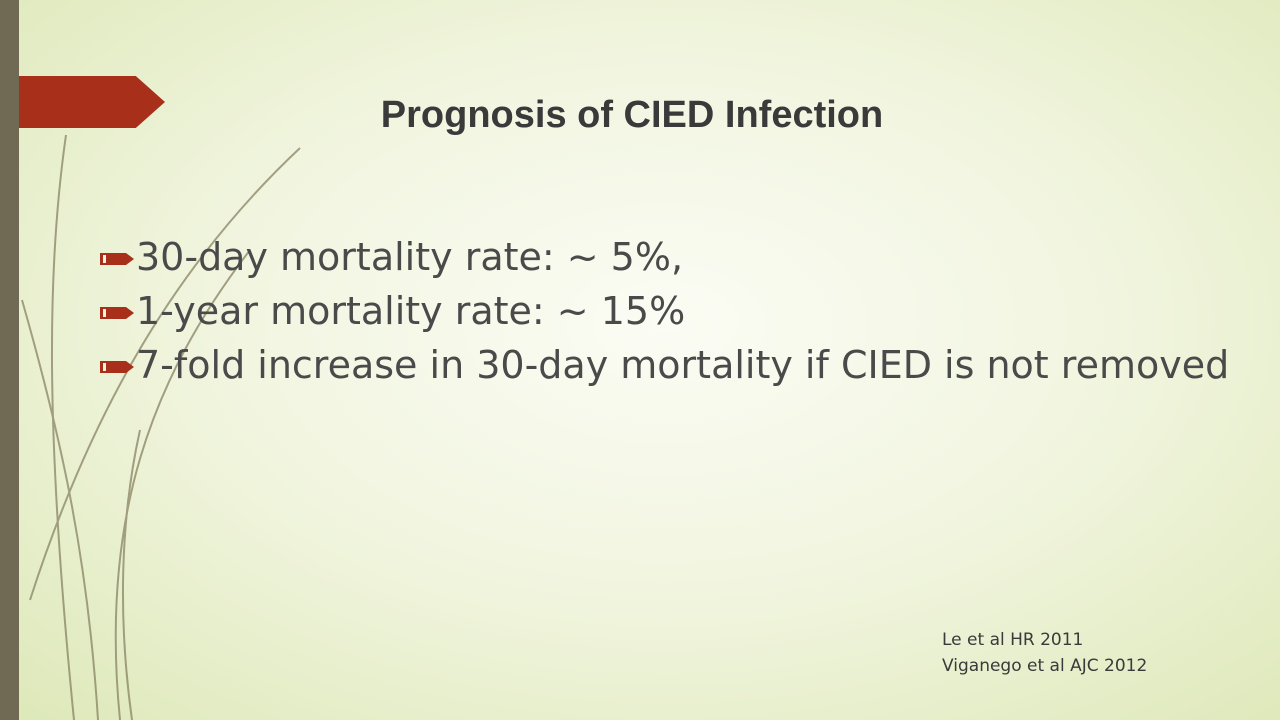 The image size is (1280, 720). Describe the element at coordinates (1013, 640) in the screenshot. I see `citation-line: Le et al HR 2011` at that location.